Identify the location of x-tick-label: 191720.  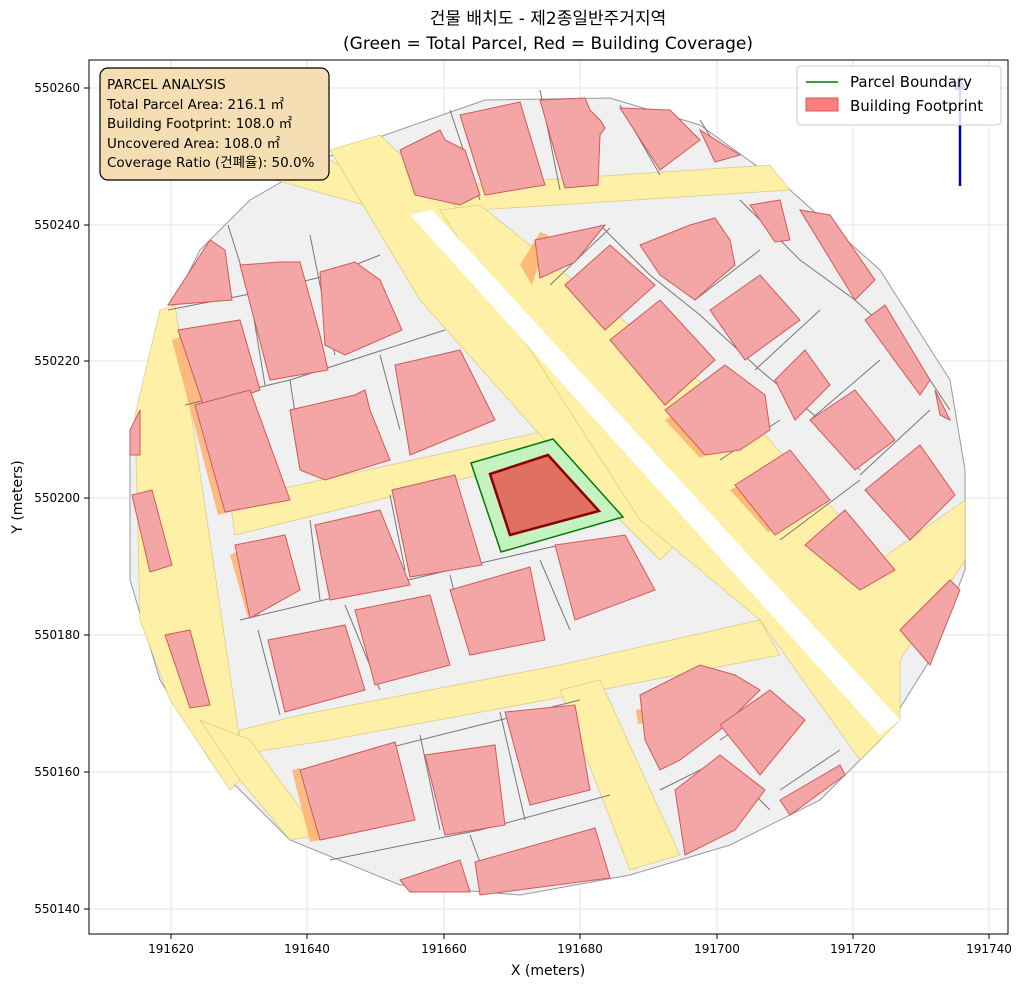
(853, 949).